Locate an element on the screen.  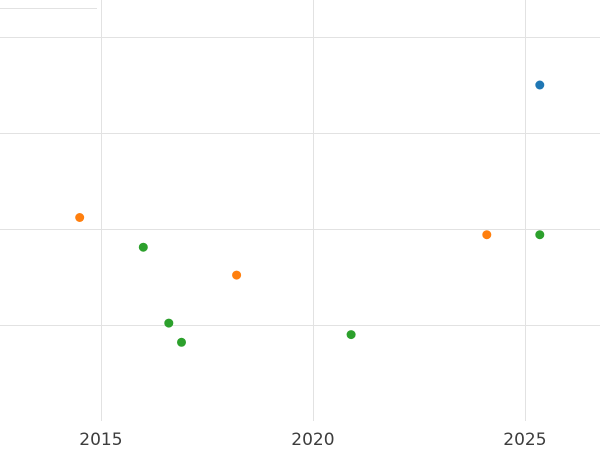
x-tick-label-2025: 2025 is located at coordinates (525, 440).